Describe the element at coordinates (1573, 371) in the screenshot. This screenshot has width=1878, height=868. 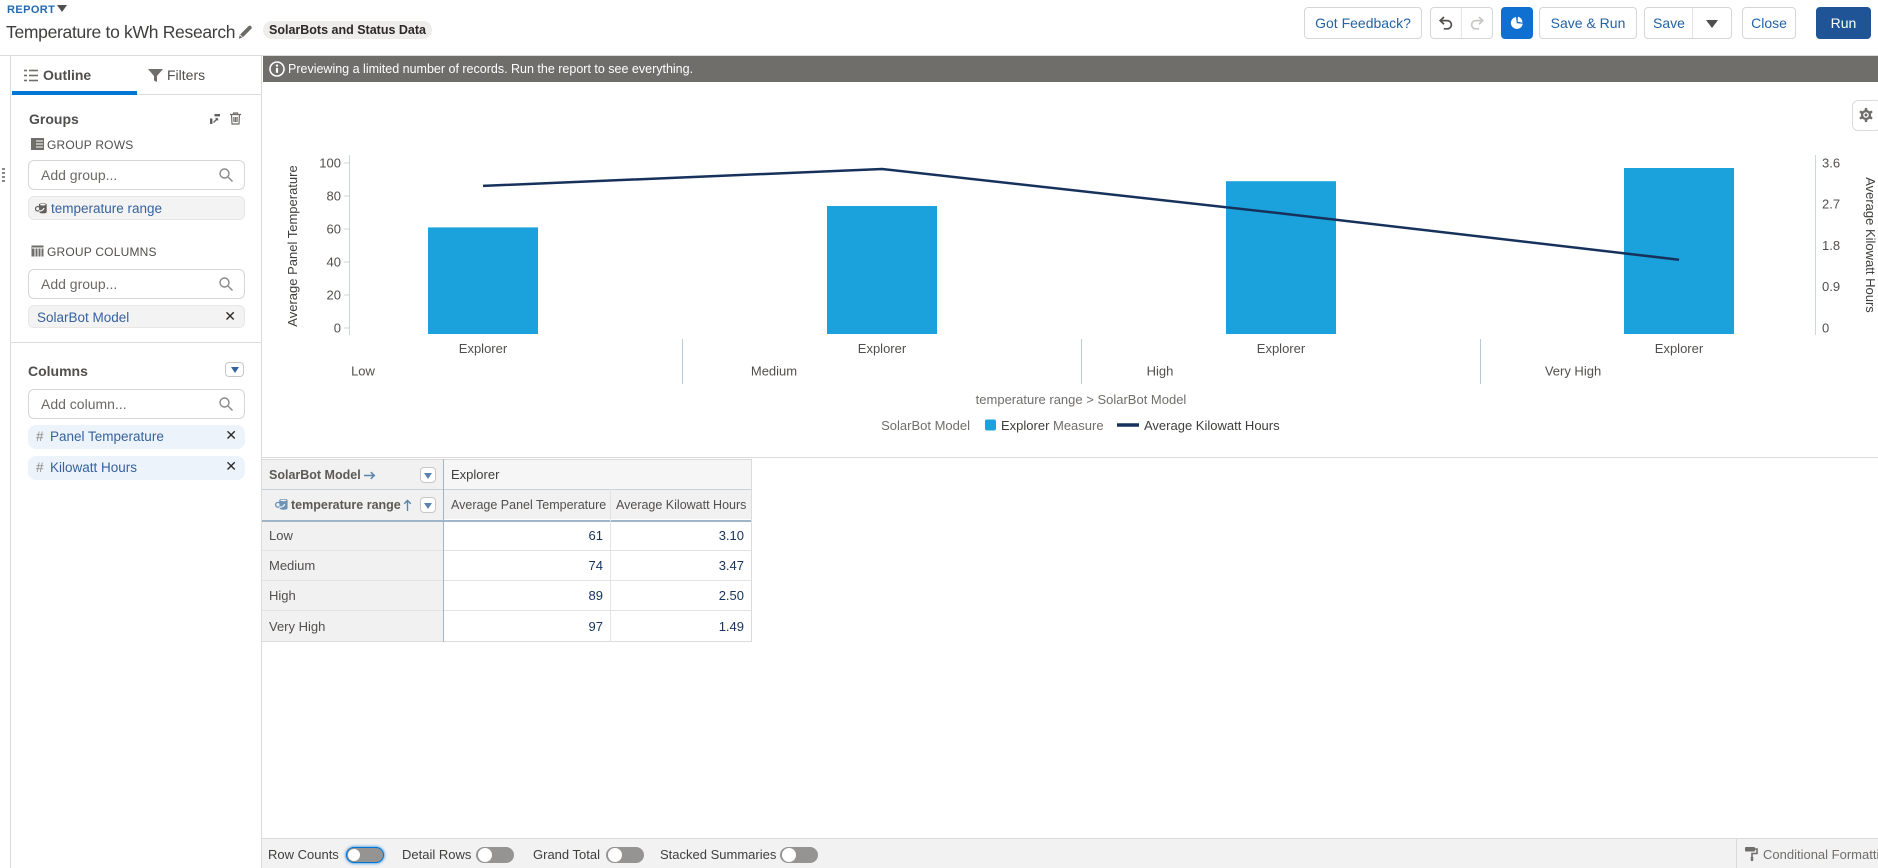
I see `svg-text: Very High` at that location.